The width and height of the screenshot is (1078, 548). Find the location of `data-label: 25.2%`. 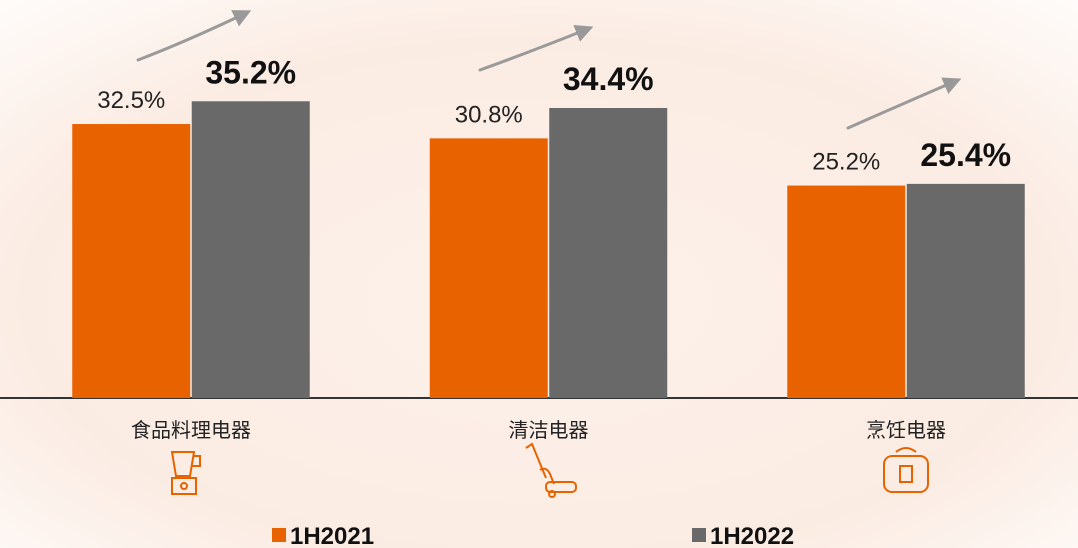

data-label: 25.2% is located at coordinates (846, 162).